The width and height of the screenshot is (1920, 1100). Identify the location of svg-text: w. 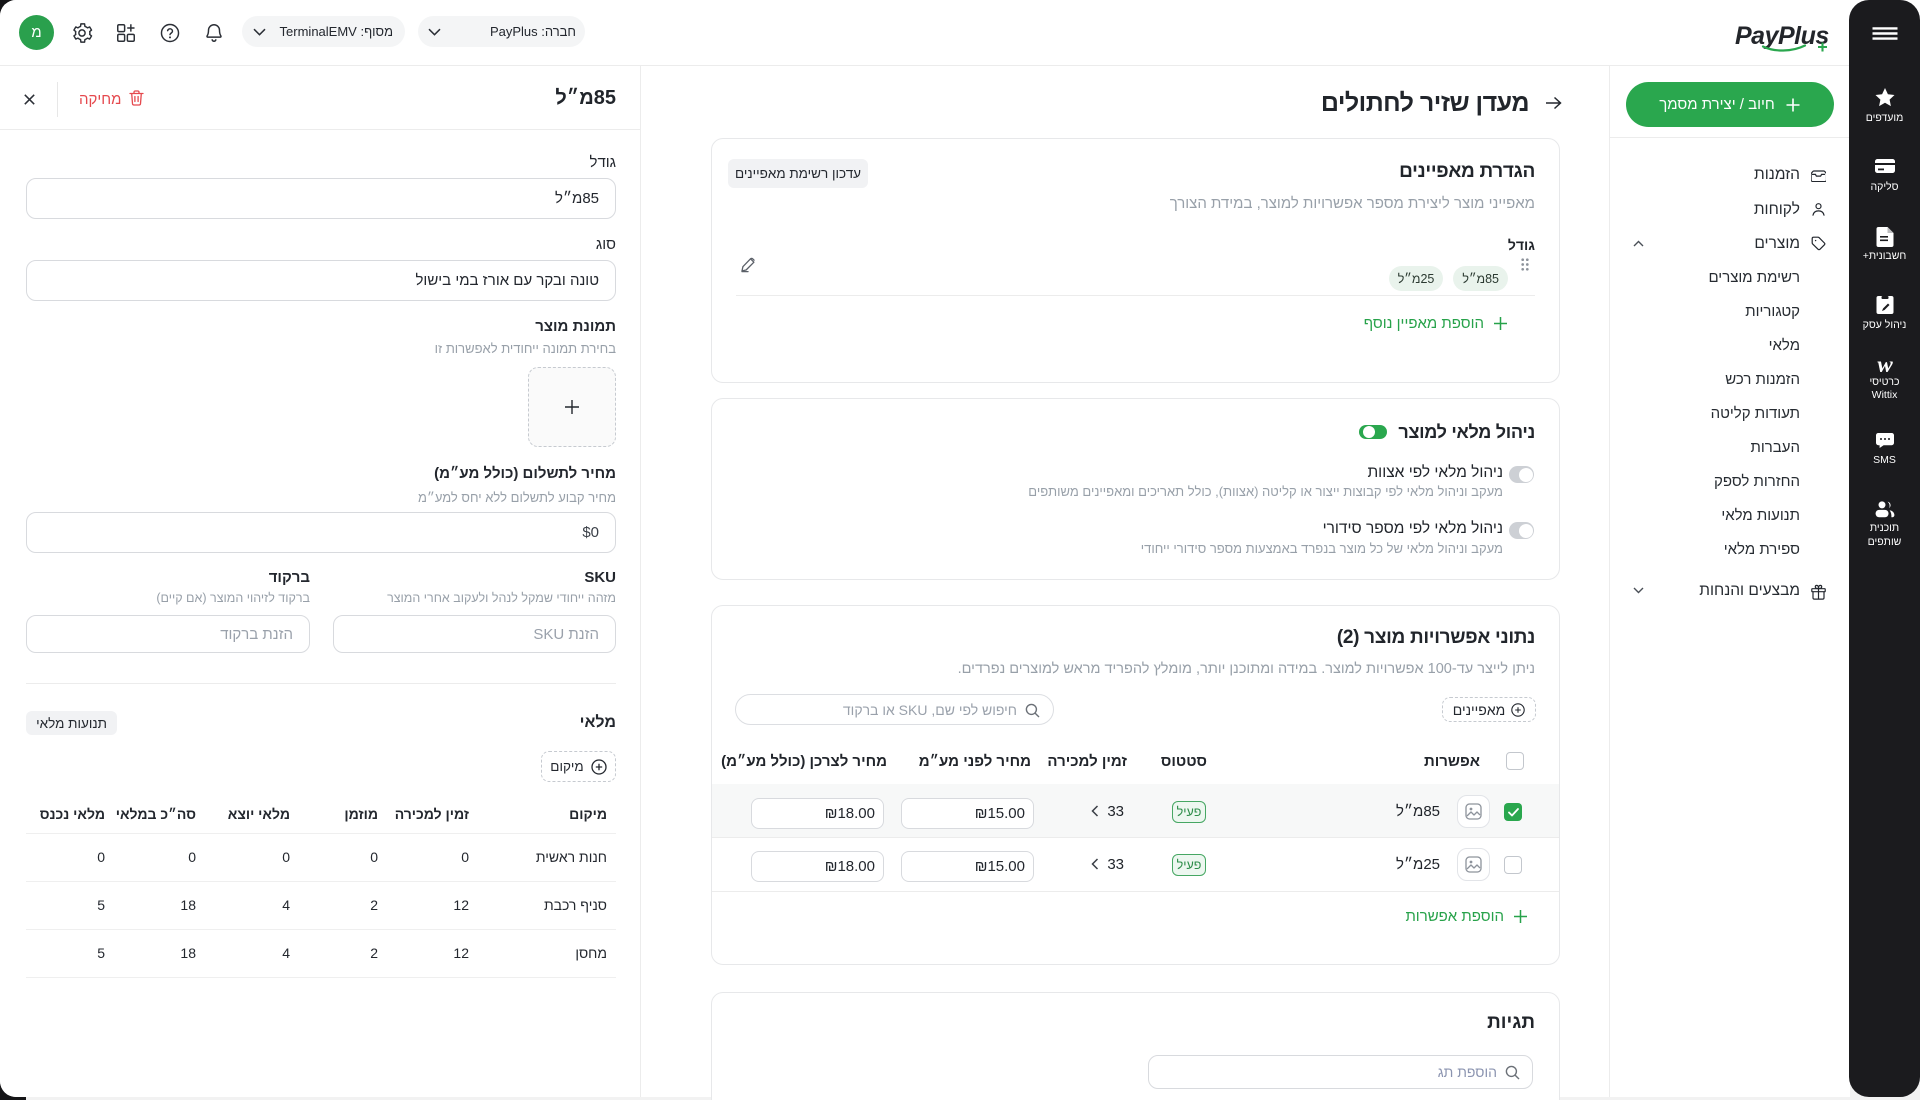
(1885, 364).